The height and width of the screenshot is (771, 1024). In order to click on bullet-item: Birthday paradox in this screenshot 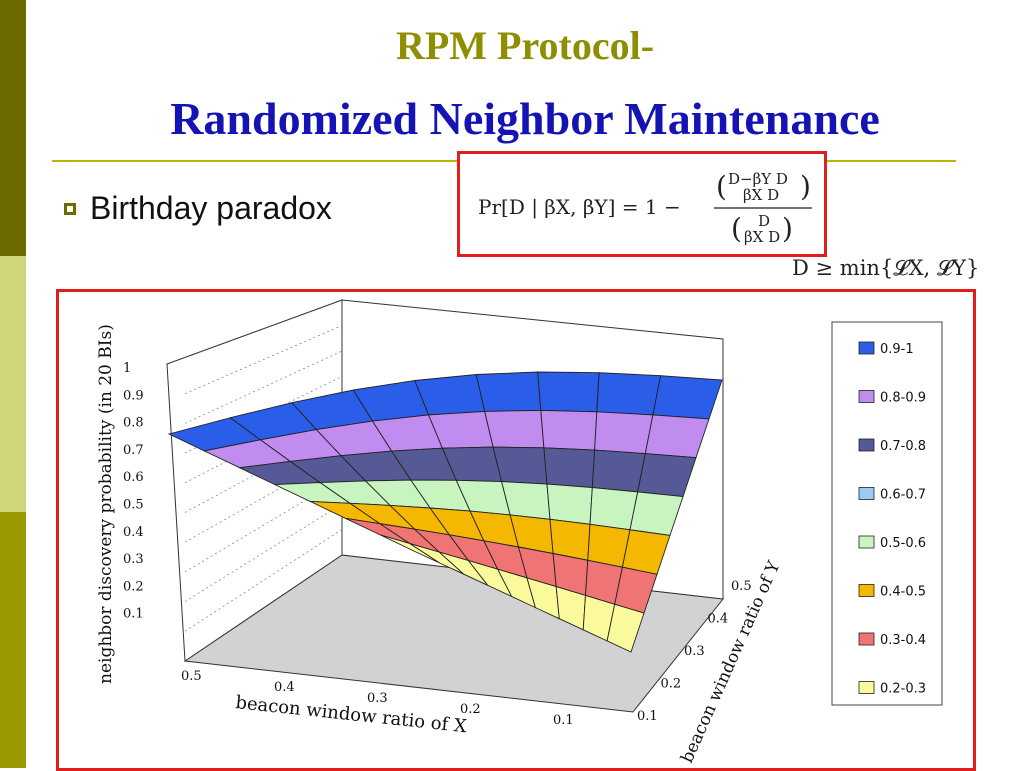, I will do `click(198, 208)`.